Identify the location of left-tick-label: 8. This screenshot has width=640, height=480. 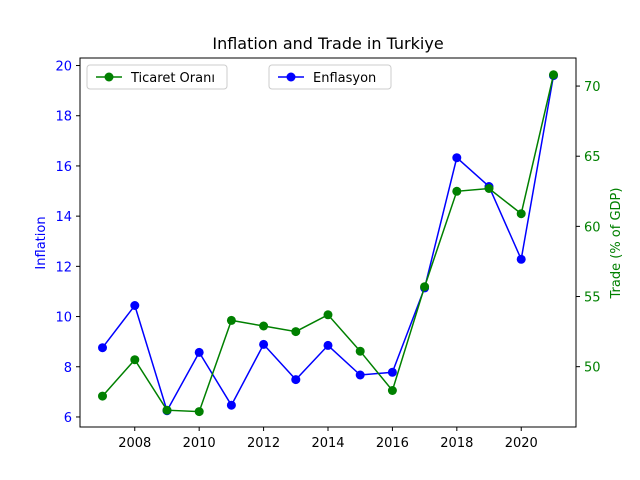
(68, 368).